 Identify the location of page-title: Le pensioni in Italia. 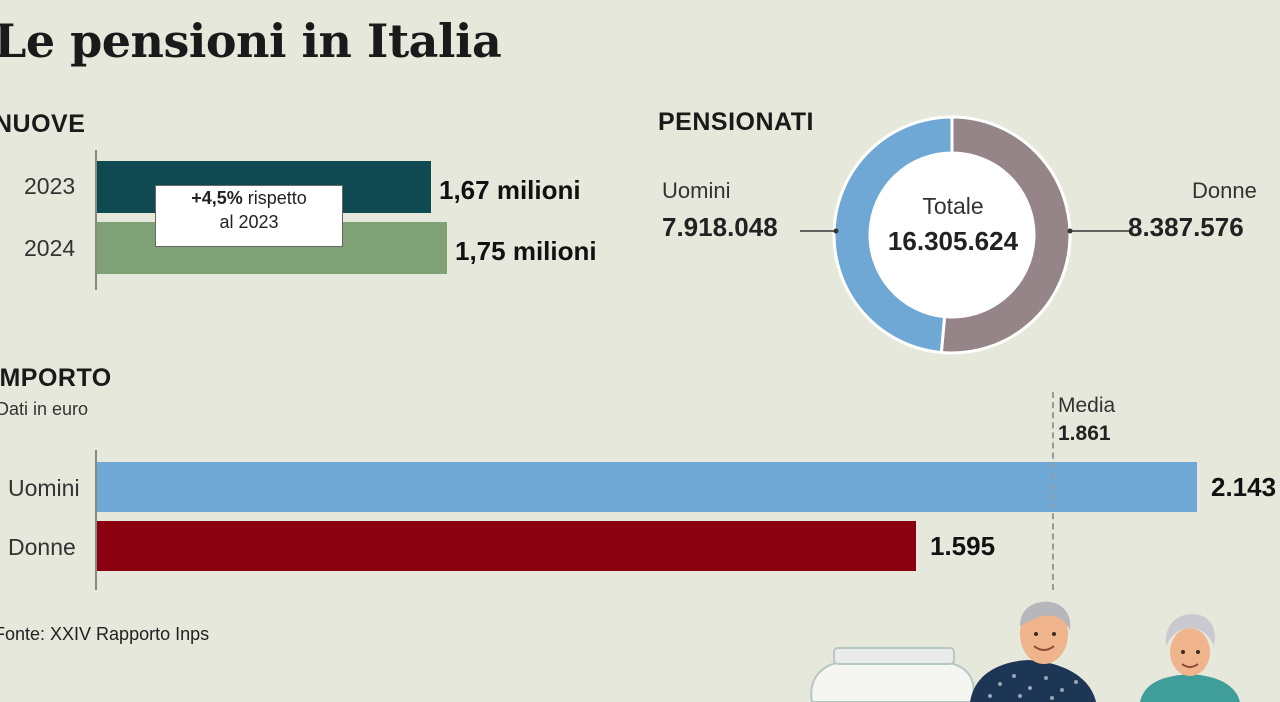
(251, 41).